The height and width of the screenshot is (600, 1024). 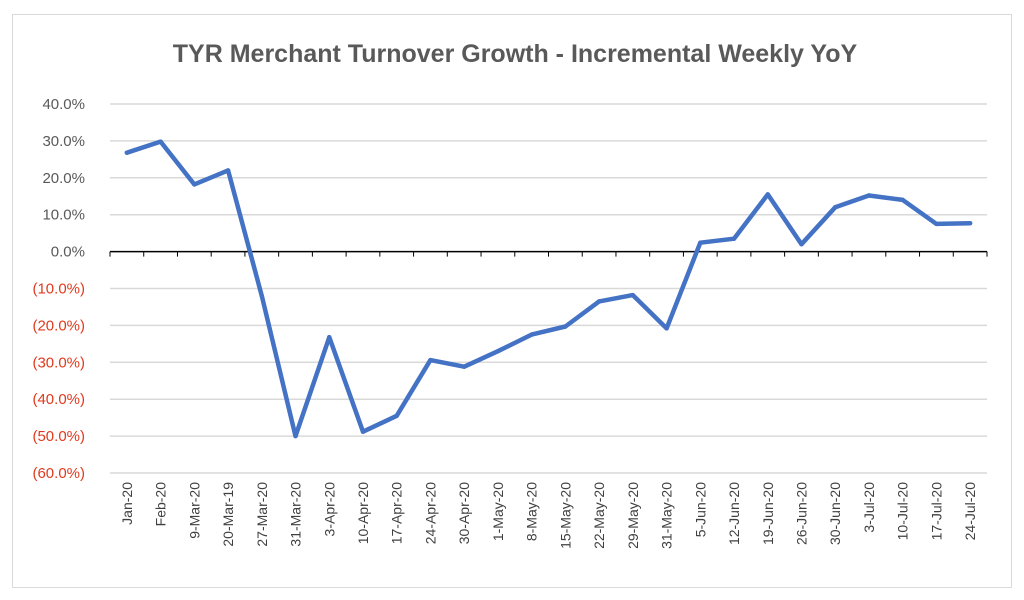 What do you see at coordinates (397, 513) in the screenshot?
I see `x-tick-label: 17-Apr-20` at bounding box center [397, 513].